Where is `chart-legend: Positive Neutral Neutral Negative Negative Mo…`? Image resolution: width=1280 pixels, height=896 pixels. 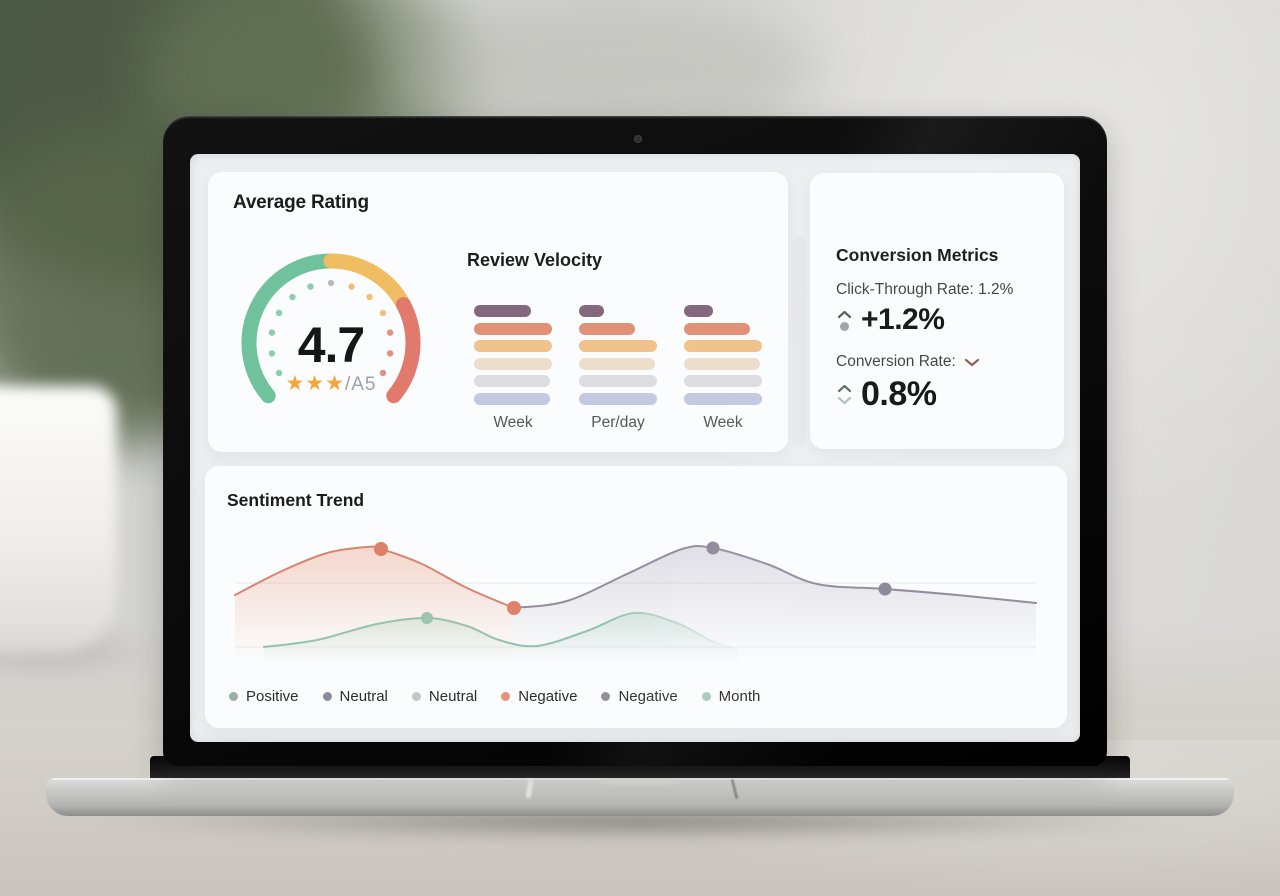
chart-legend: Positive Neutral Neutral Negative Negative Mo… is located at coordinates (494, 696).